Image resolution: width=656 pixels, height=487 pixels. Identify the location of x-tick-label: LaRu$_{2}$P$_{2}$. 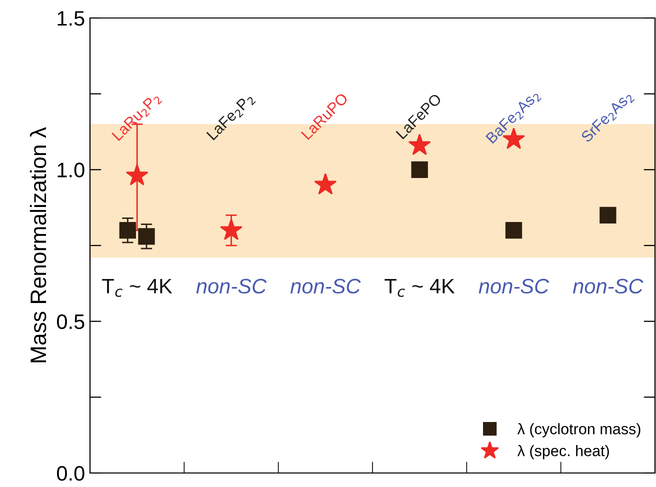
(137, 117).